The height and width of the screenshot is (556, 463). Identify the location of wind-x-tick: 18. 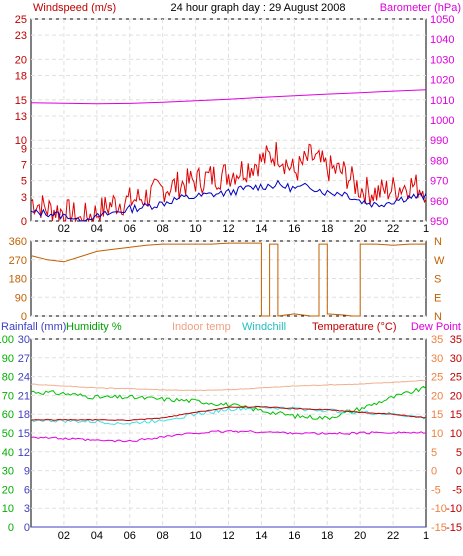
(327, 229).